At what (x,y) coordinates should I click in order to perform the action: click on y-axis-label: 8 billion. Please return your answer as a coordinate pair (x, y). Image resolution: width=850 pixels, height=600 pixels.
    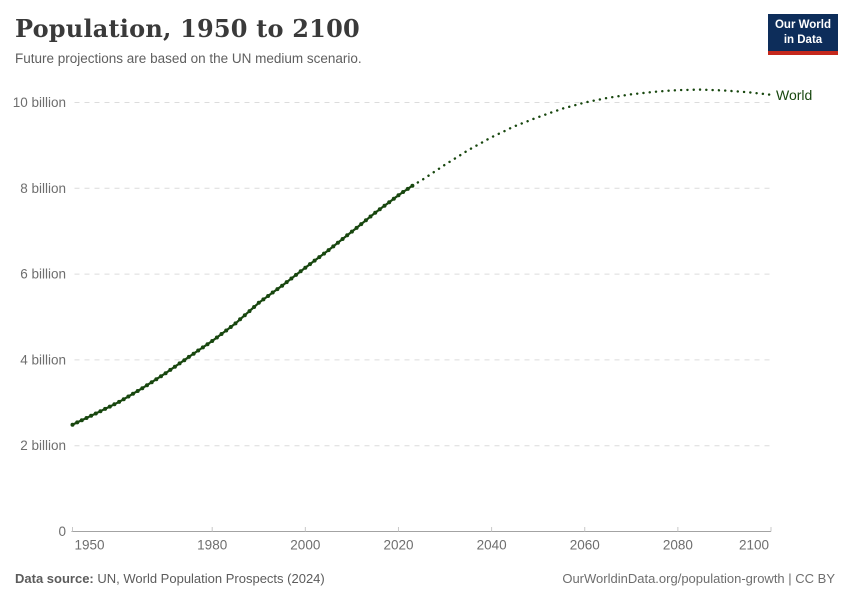
    Looking at the image, I should click on (43, 188).